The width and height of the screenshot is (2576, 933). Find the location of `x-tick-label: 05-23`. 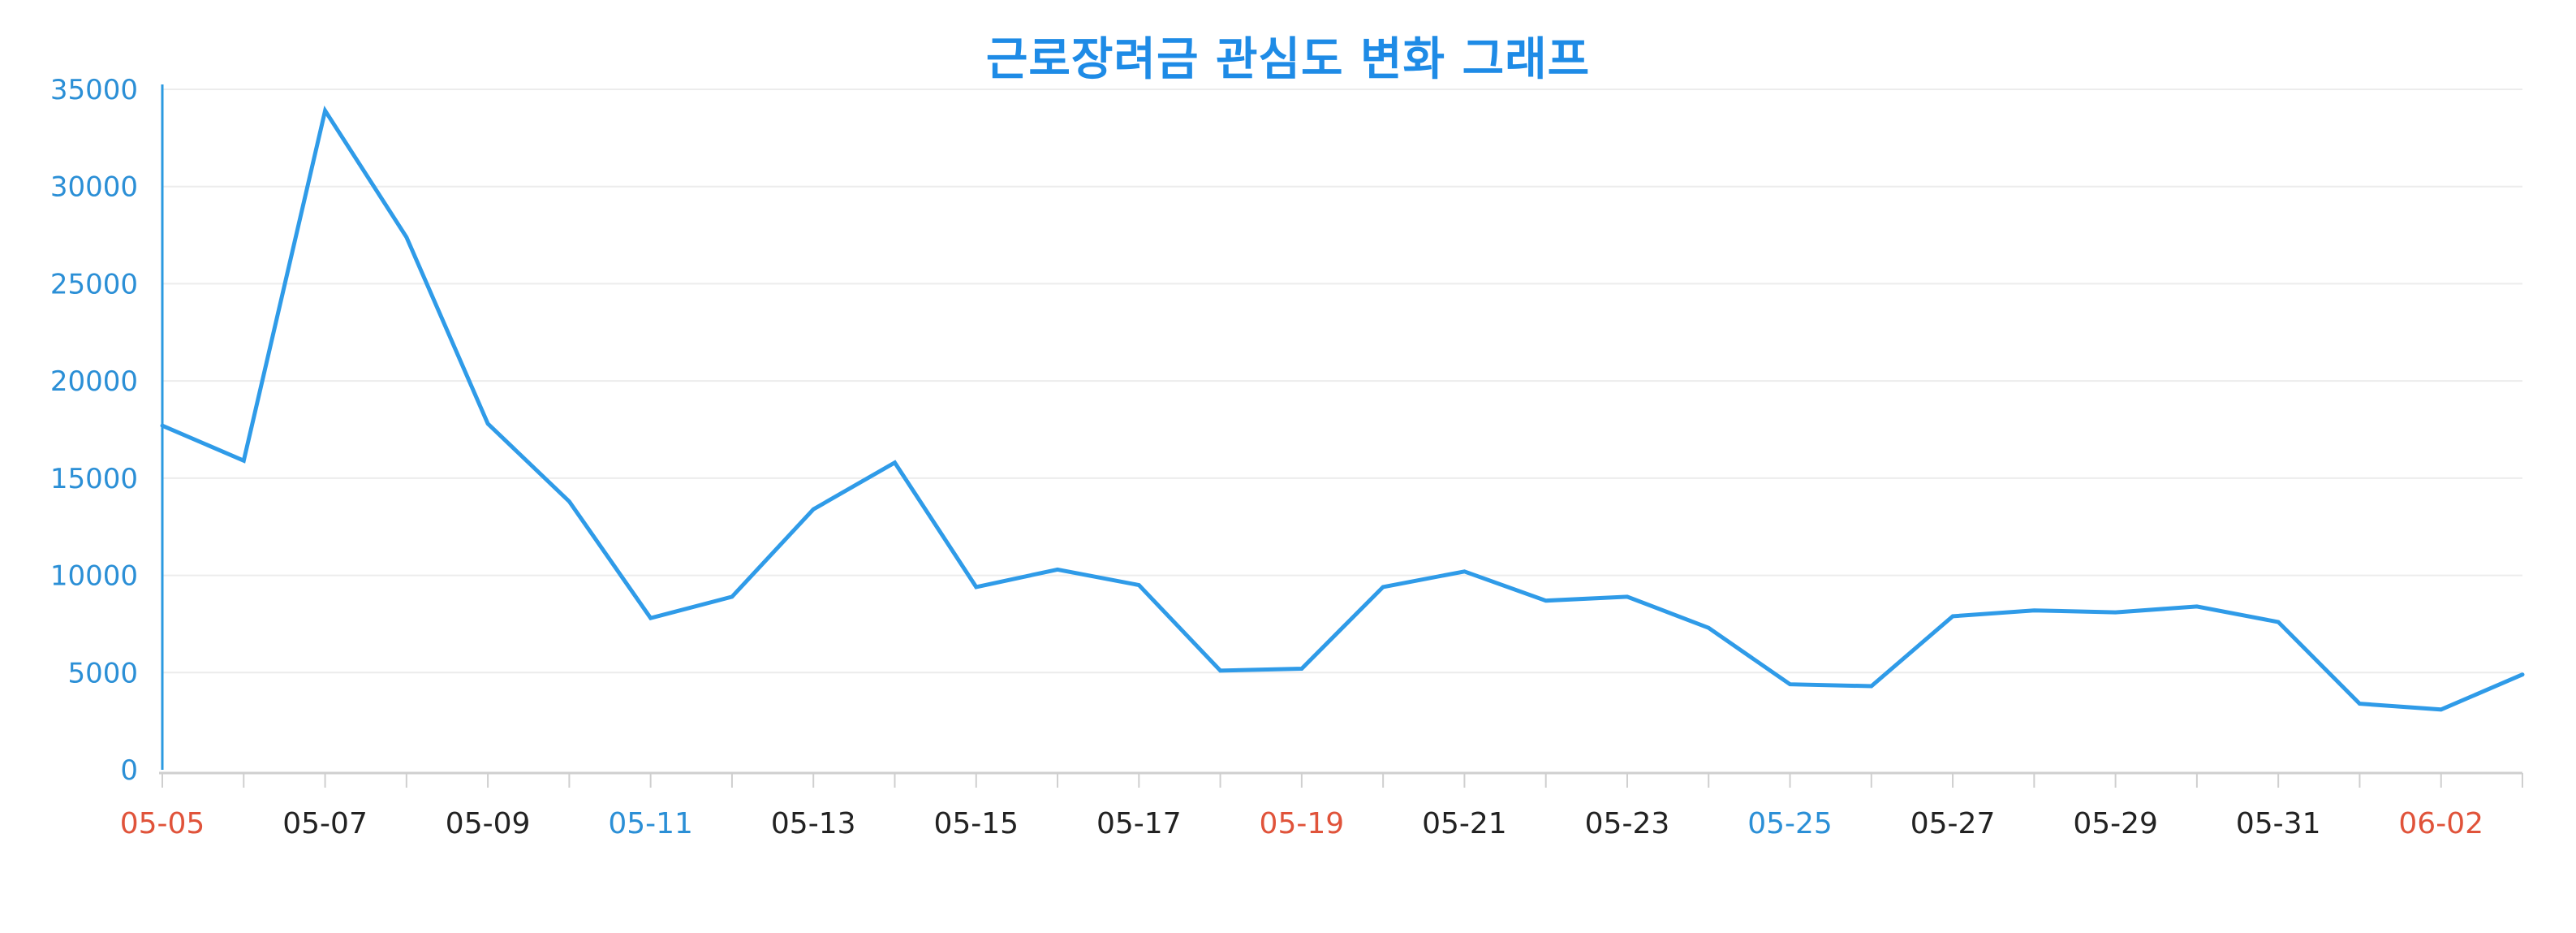

x-tick-label: 05-23 is located at coordinates (1627, 823).